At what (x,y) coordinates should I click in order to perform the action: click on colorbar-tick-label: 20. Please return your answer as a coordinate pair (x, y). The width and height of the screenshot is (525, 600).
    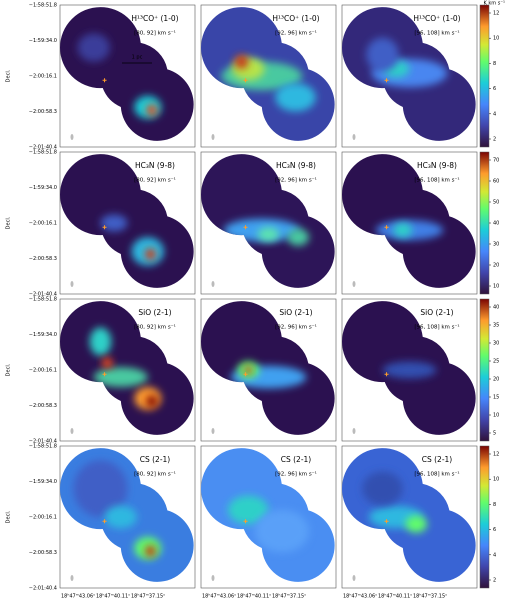
    Looking at the image, I should click on (496, 380).